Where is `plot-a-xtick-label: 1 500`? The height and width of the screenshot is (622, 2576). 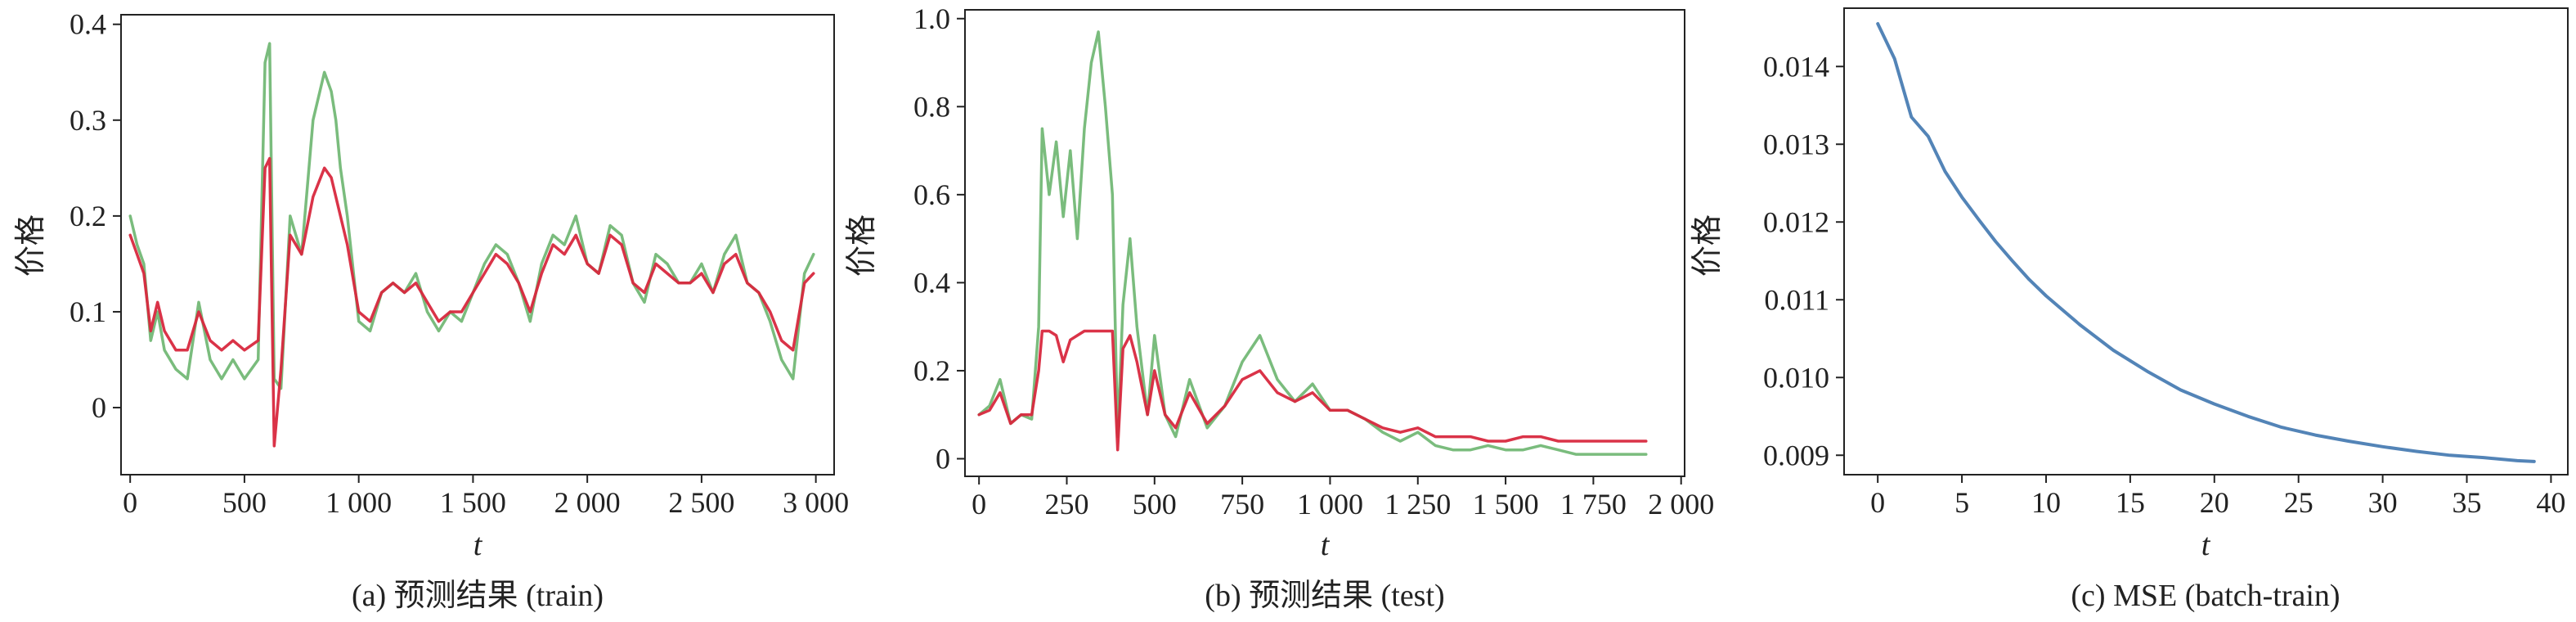 plot-a-xtick-label: 1 500 is located at coordinates (473, 502).